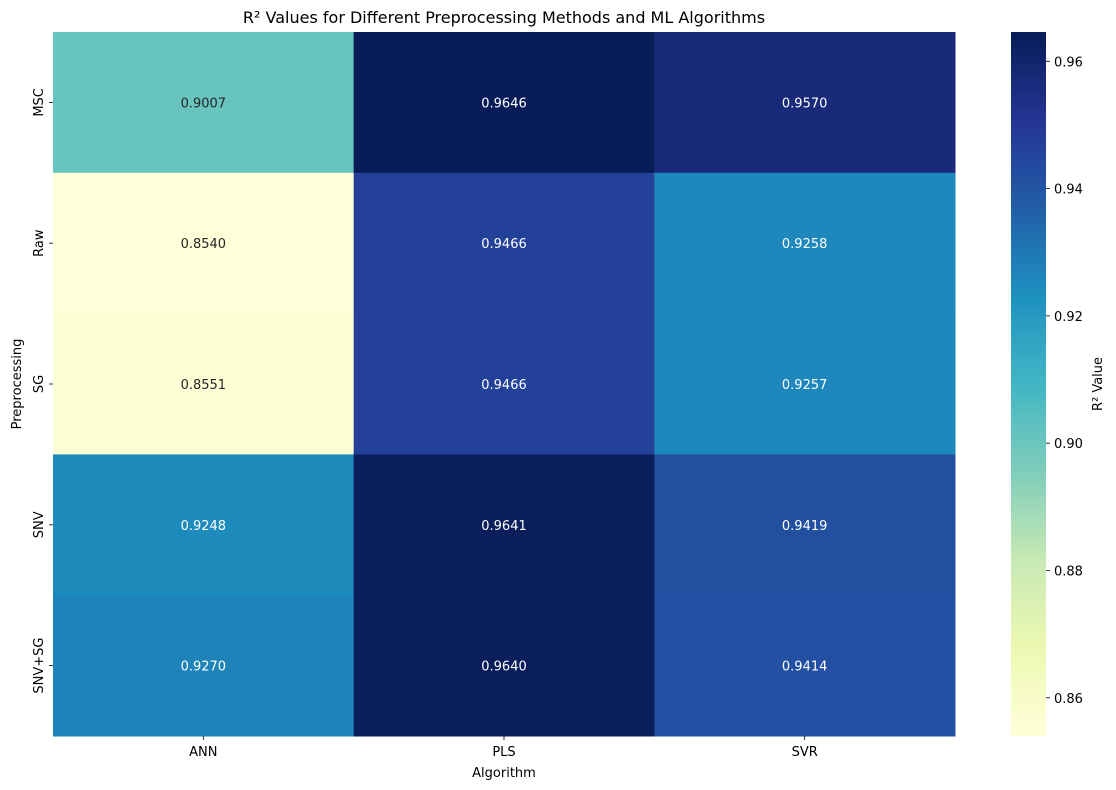 This screenshot has height=790, width=1116. I want to click on cell-value-label: 0.9570, so click(805, 103).